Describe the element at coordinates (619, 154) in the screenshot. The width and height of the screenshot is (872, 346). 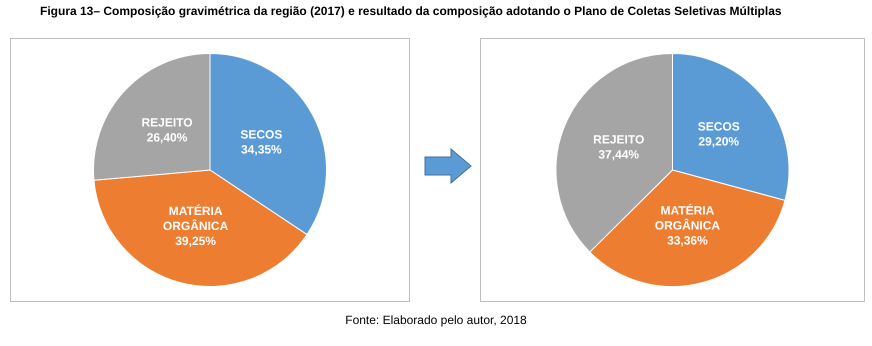
I see `data-label: 37,44%` at that location.